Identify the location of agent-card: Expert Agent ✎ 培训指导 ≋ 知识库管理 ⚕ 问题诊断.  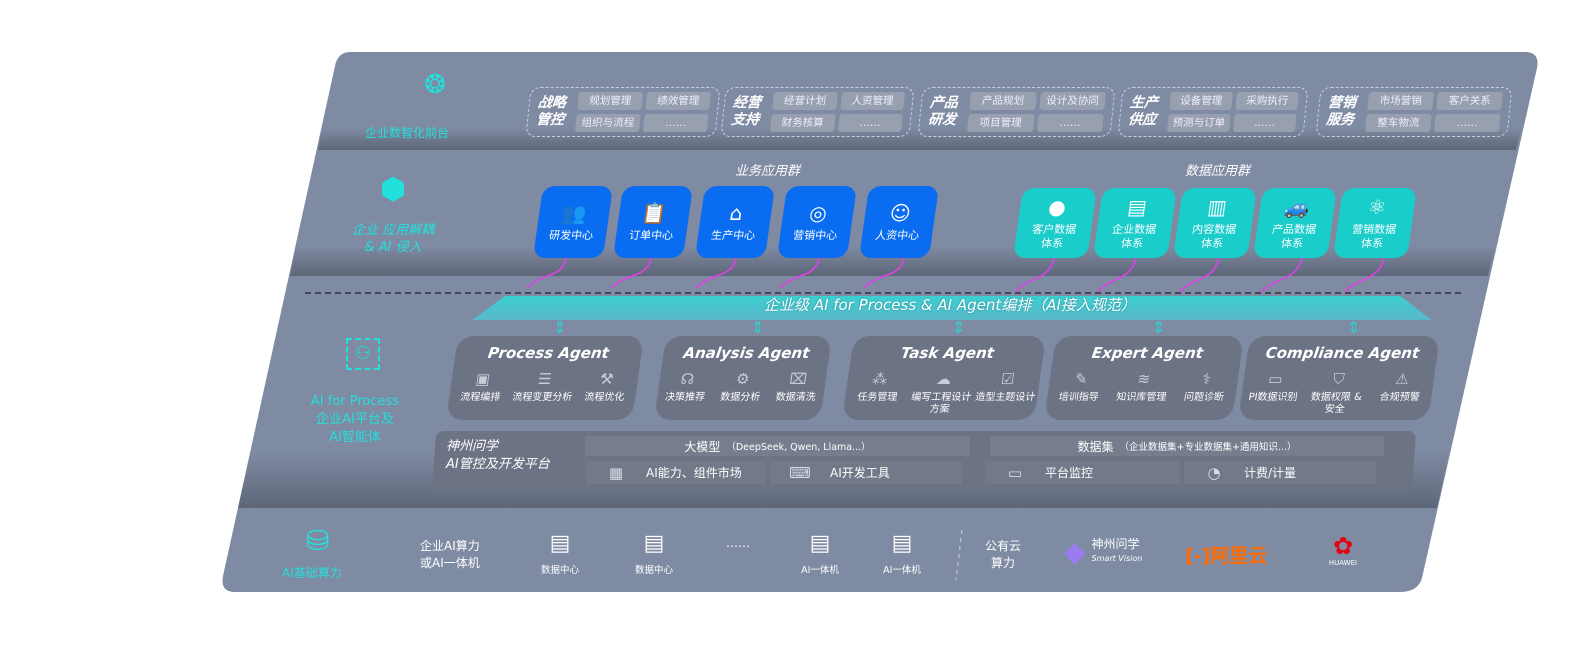
(1144, 378).